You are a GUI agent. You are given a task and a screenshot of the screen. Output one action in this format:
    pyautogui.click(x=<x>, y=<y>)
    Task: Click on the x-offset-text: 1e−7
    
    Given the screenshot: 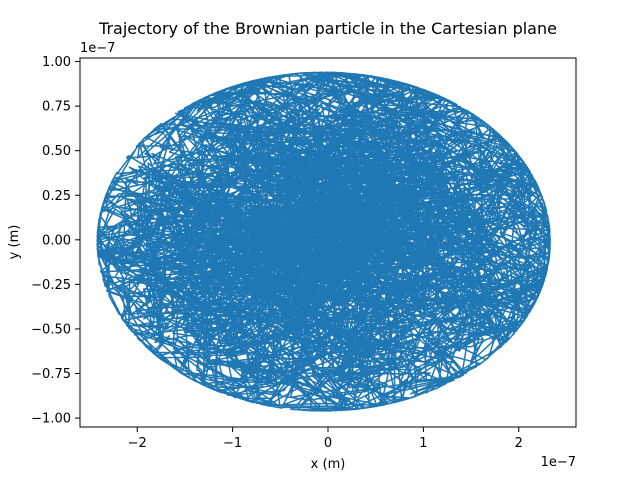 What is the action you would take?
    pyautogui.click(x=558, y=462)
    